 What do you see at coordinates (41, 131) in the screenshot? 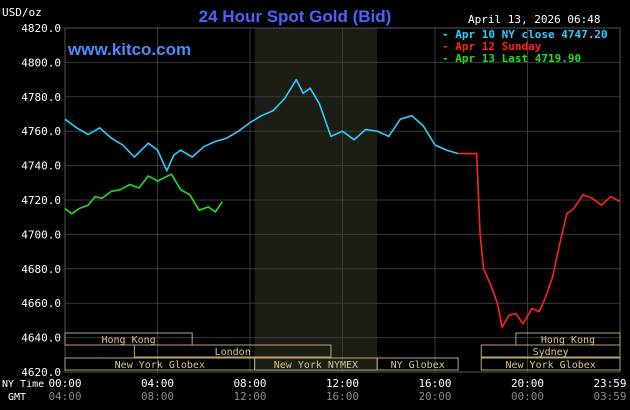
I see `y-tick-label: 4760.0` at bounding box center [41, 131].